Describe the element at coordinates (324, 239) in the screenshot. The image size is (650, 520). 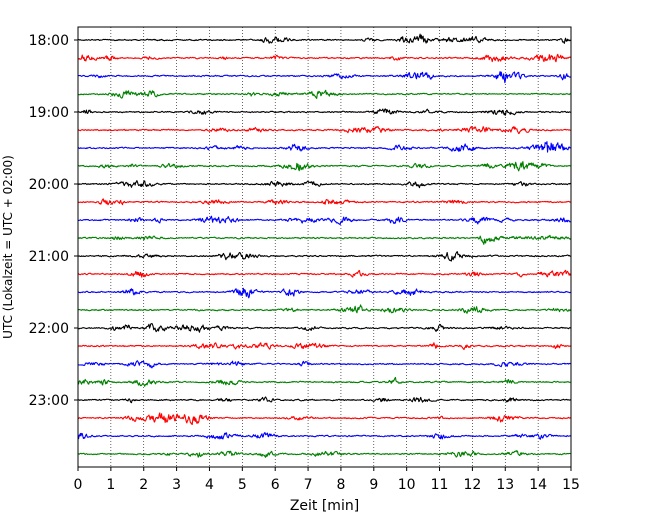
I see `trace-2045` at that location.